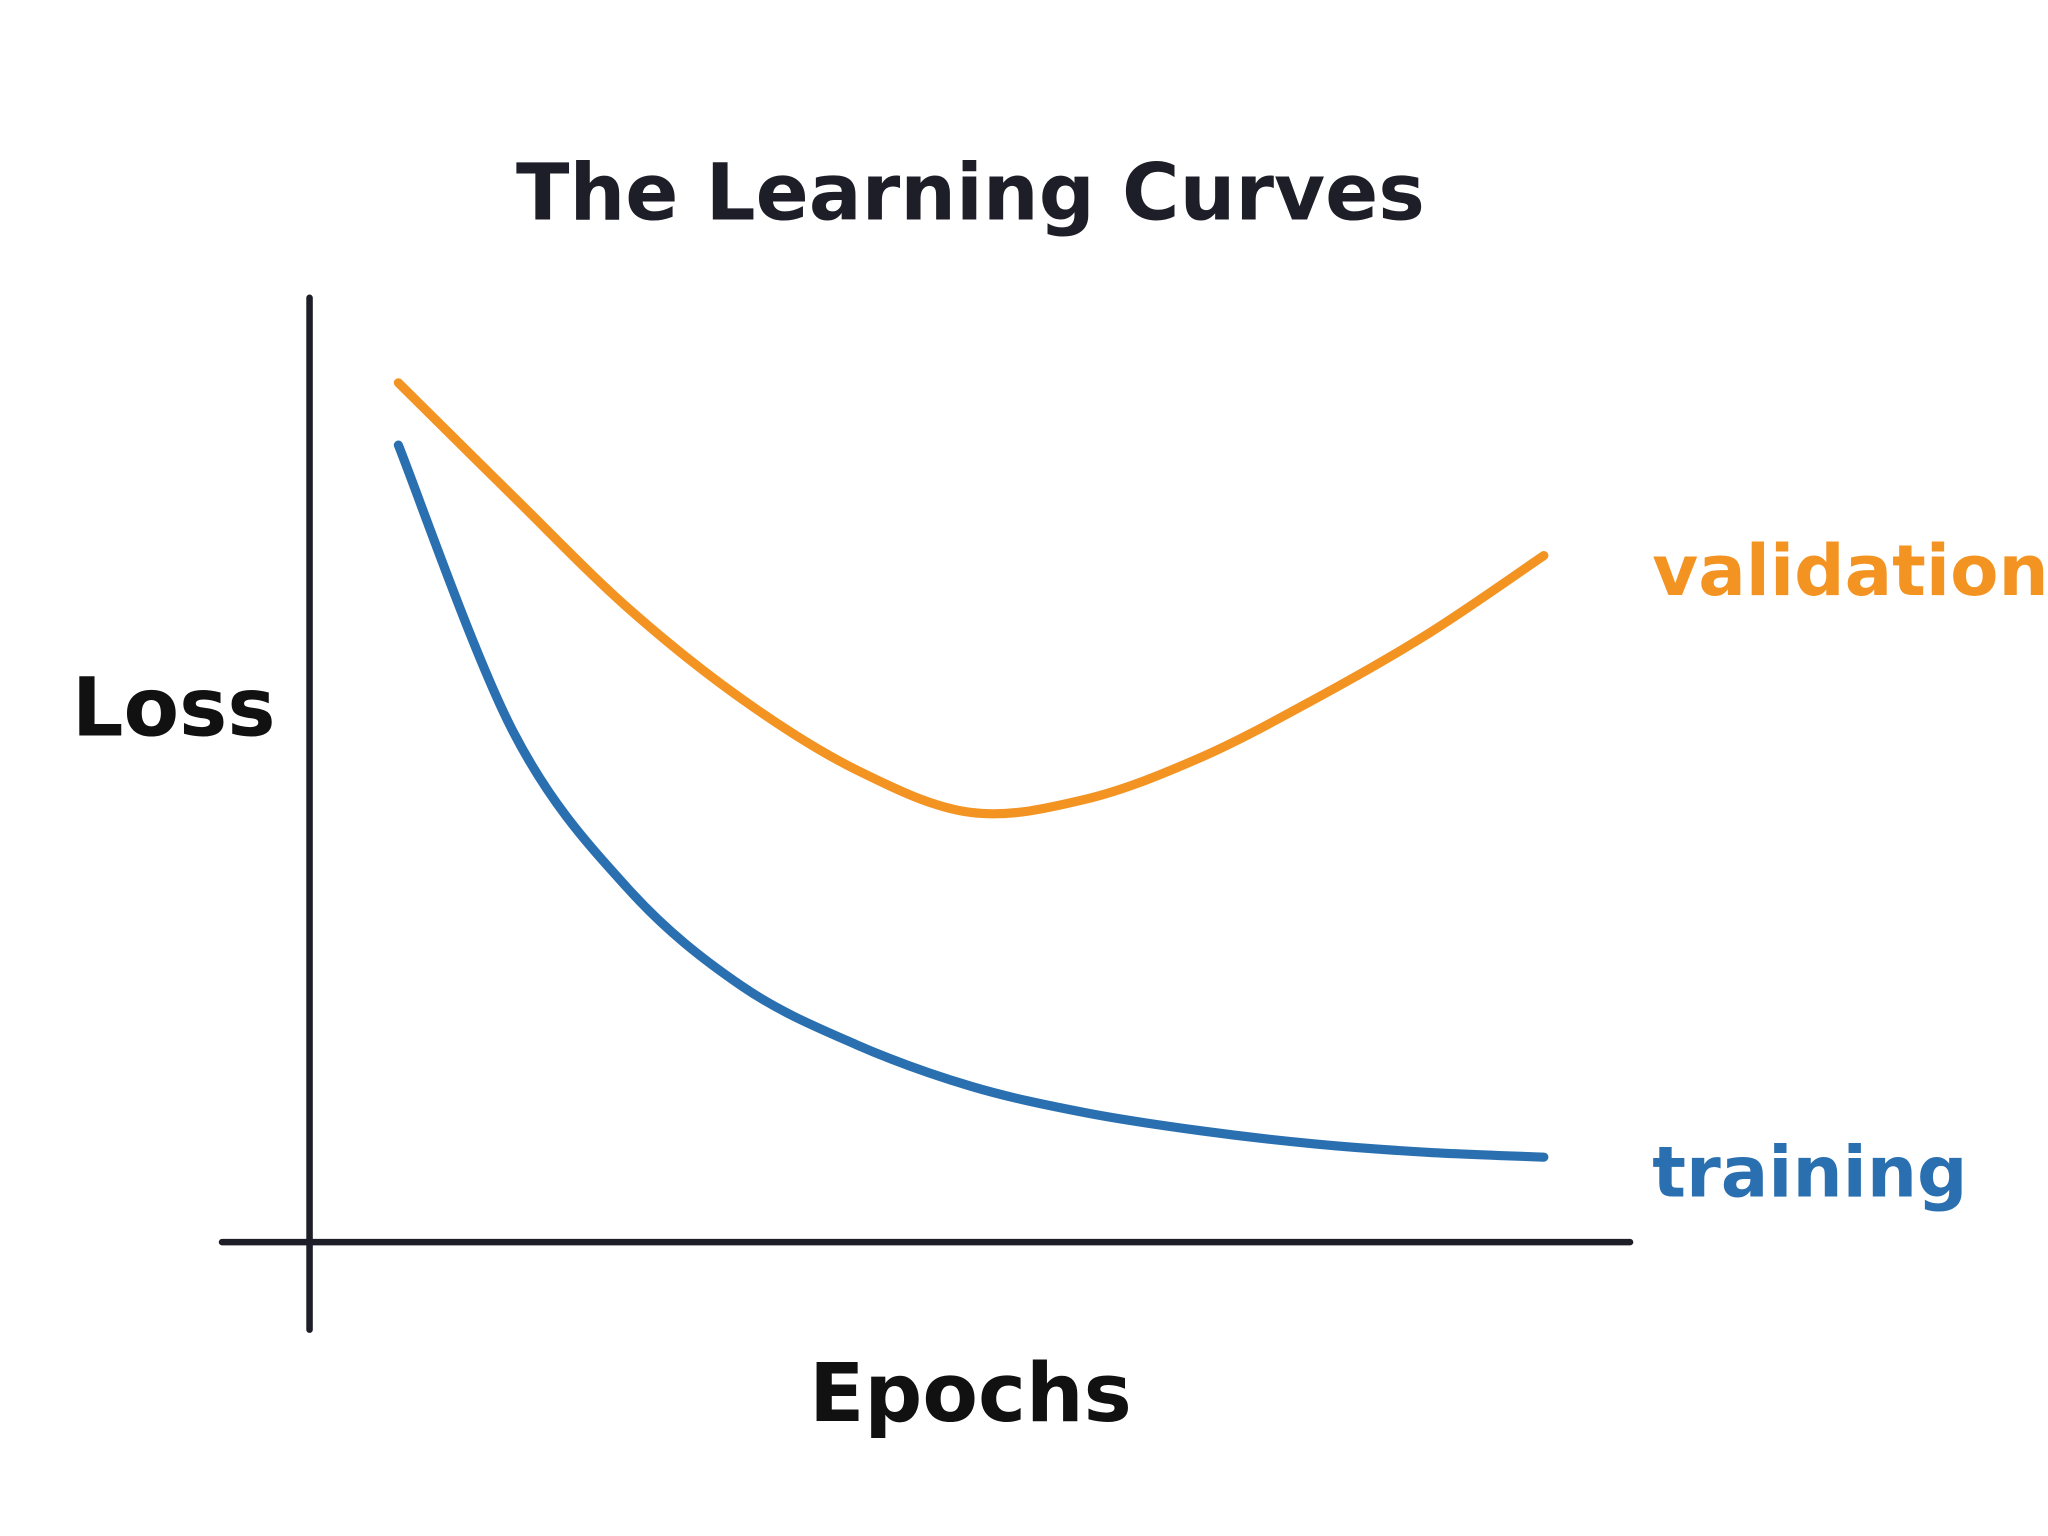 The image size is (2048, 1536). What do you see at coordinates (1809, 1172) in the screenshot?
I see `training-label: training` at bounding box center [1809, 1172].